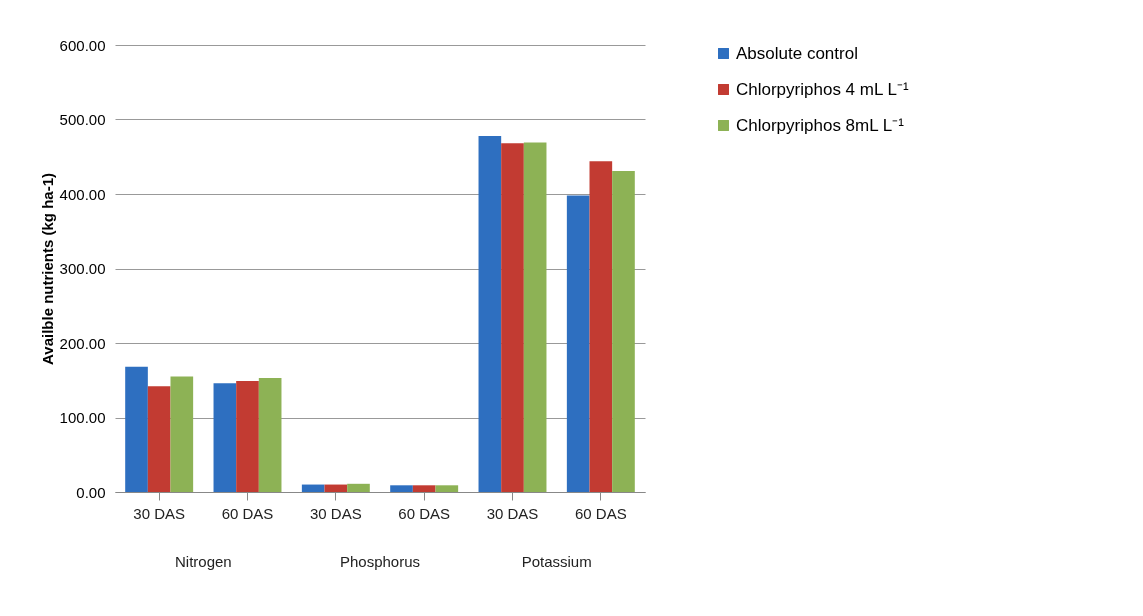 Image resolution: width=1143 pixels, height=616 pixels. I want to click on legend-label: Chlorpyriphos 8mL L⁻¹, so click(820, 125).